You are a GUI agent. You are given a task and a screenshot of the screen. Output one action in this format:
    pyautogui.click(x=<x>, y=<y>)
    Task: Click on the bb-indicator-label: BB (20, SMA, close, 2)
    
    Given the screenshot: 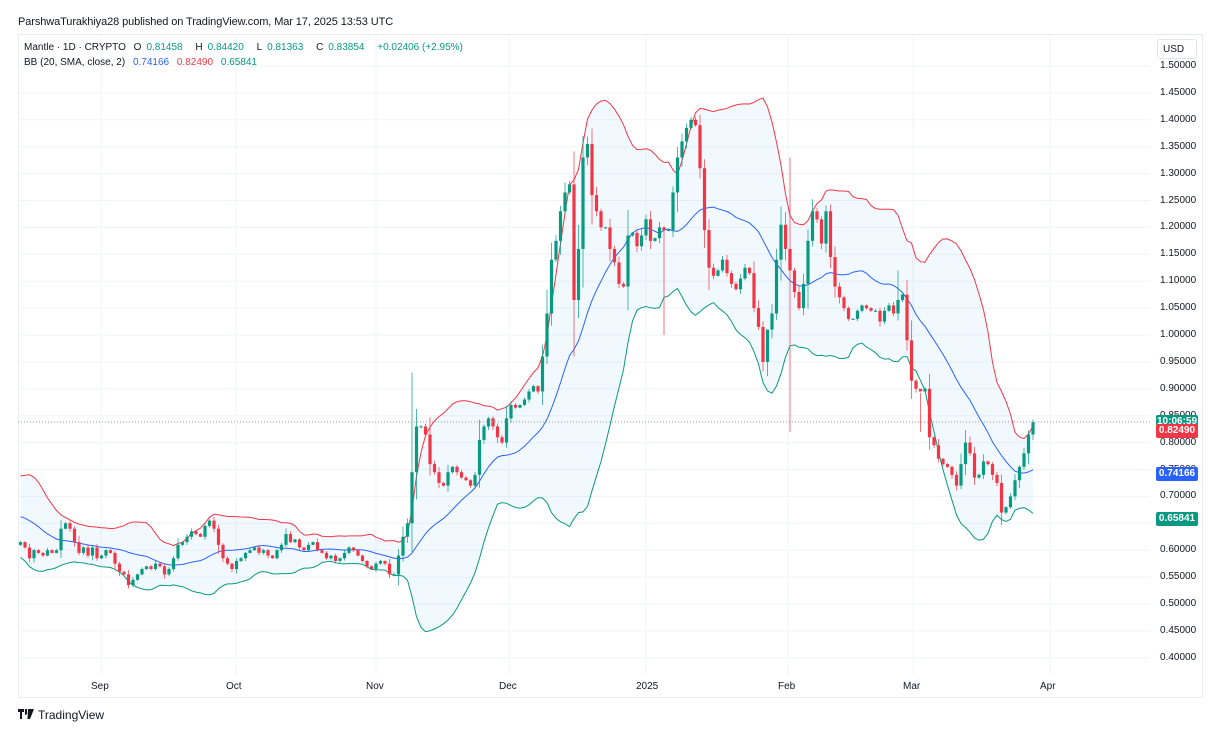 What is the action you would take?
    pyautogui.click(x=75, y=62)
    